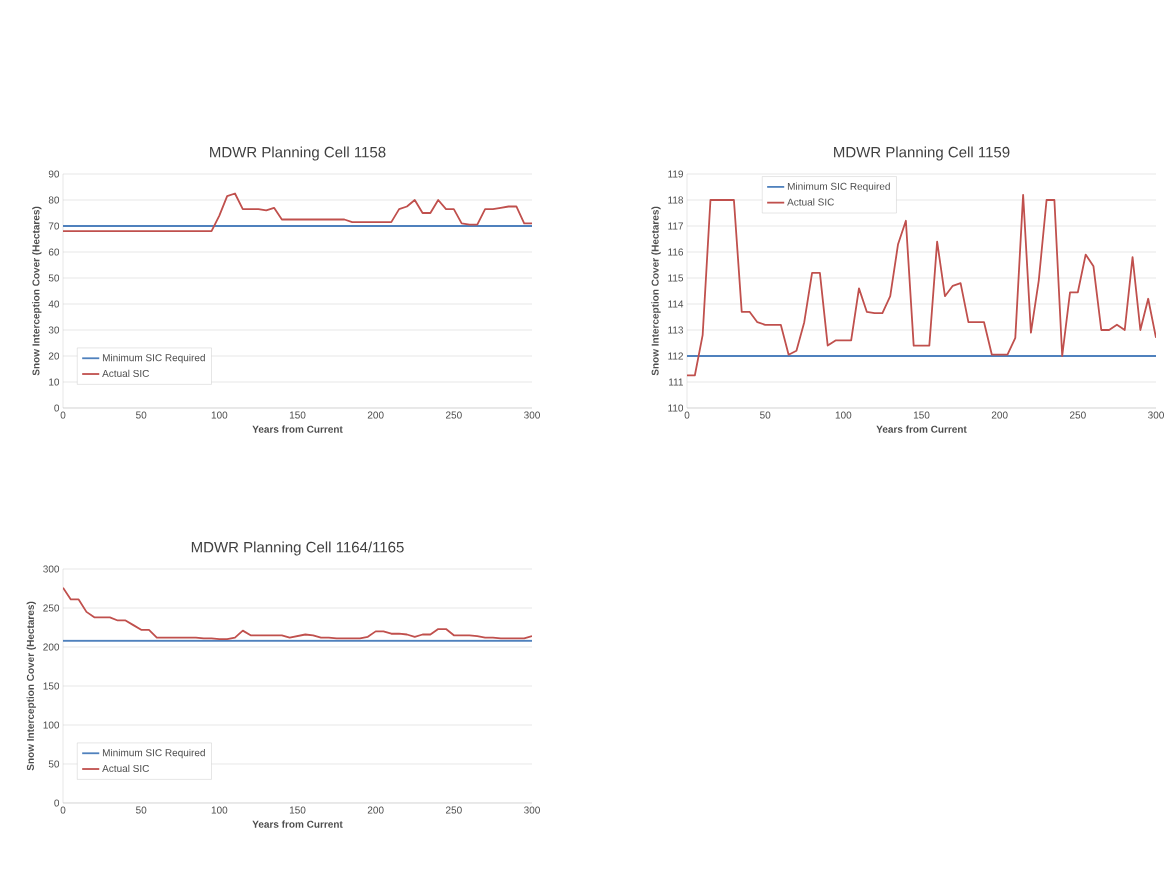 The height and width of the screenshot is (888, 1176). Describe the element at coordinates (676, 200) in the screenshot. I see `y-tick-label: 118` at that location.